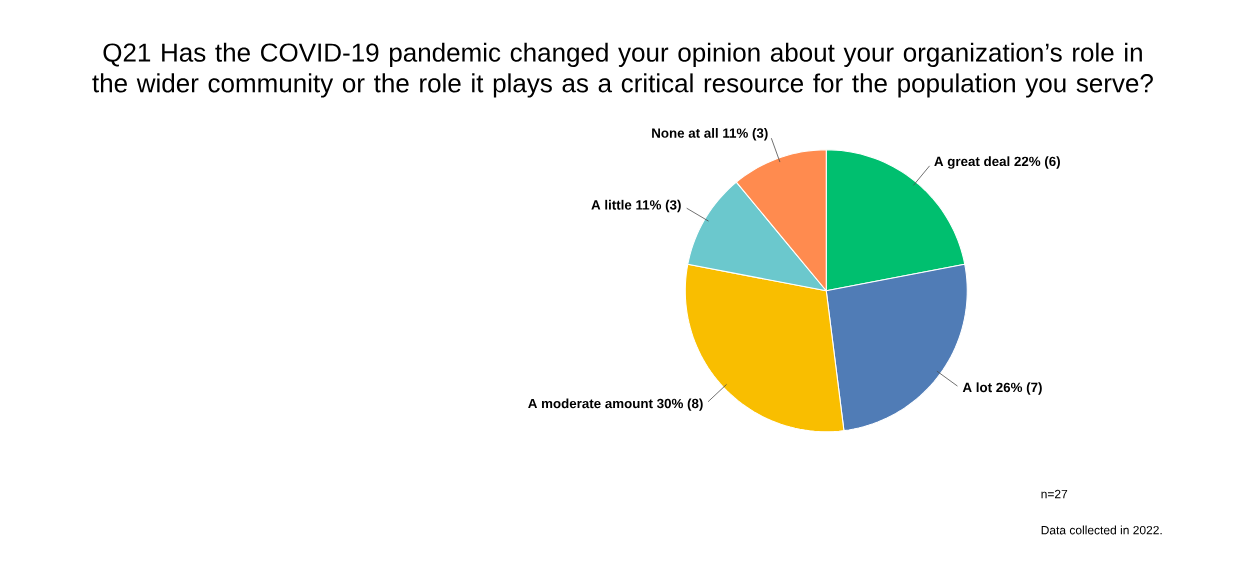 This screenshot has height=577, width=1246. What do you see at coordinates (972, 162) in the screenshot?
I see `slice-label: A great deal` at bounding box center [972, 162].